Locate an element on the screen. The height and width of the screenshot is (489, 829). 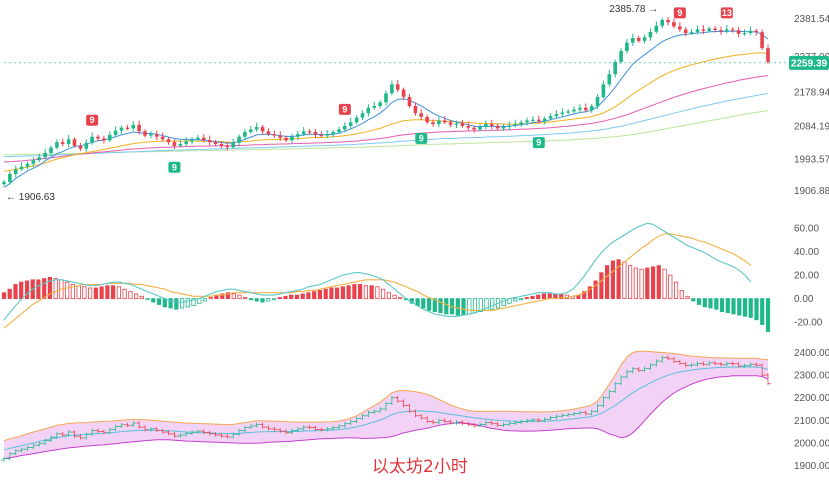
bollinger-tick-label: 2000.00 is located at coordinates (811, 443).